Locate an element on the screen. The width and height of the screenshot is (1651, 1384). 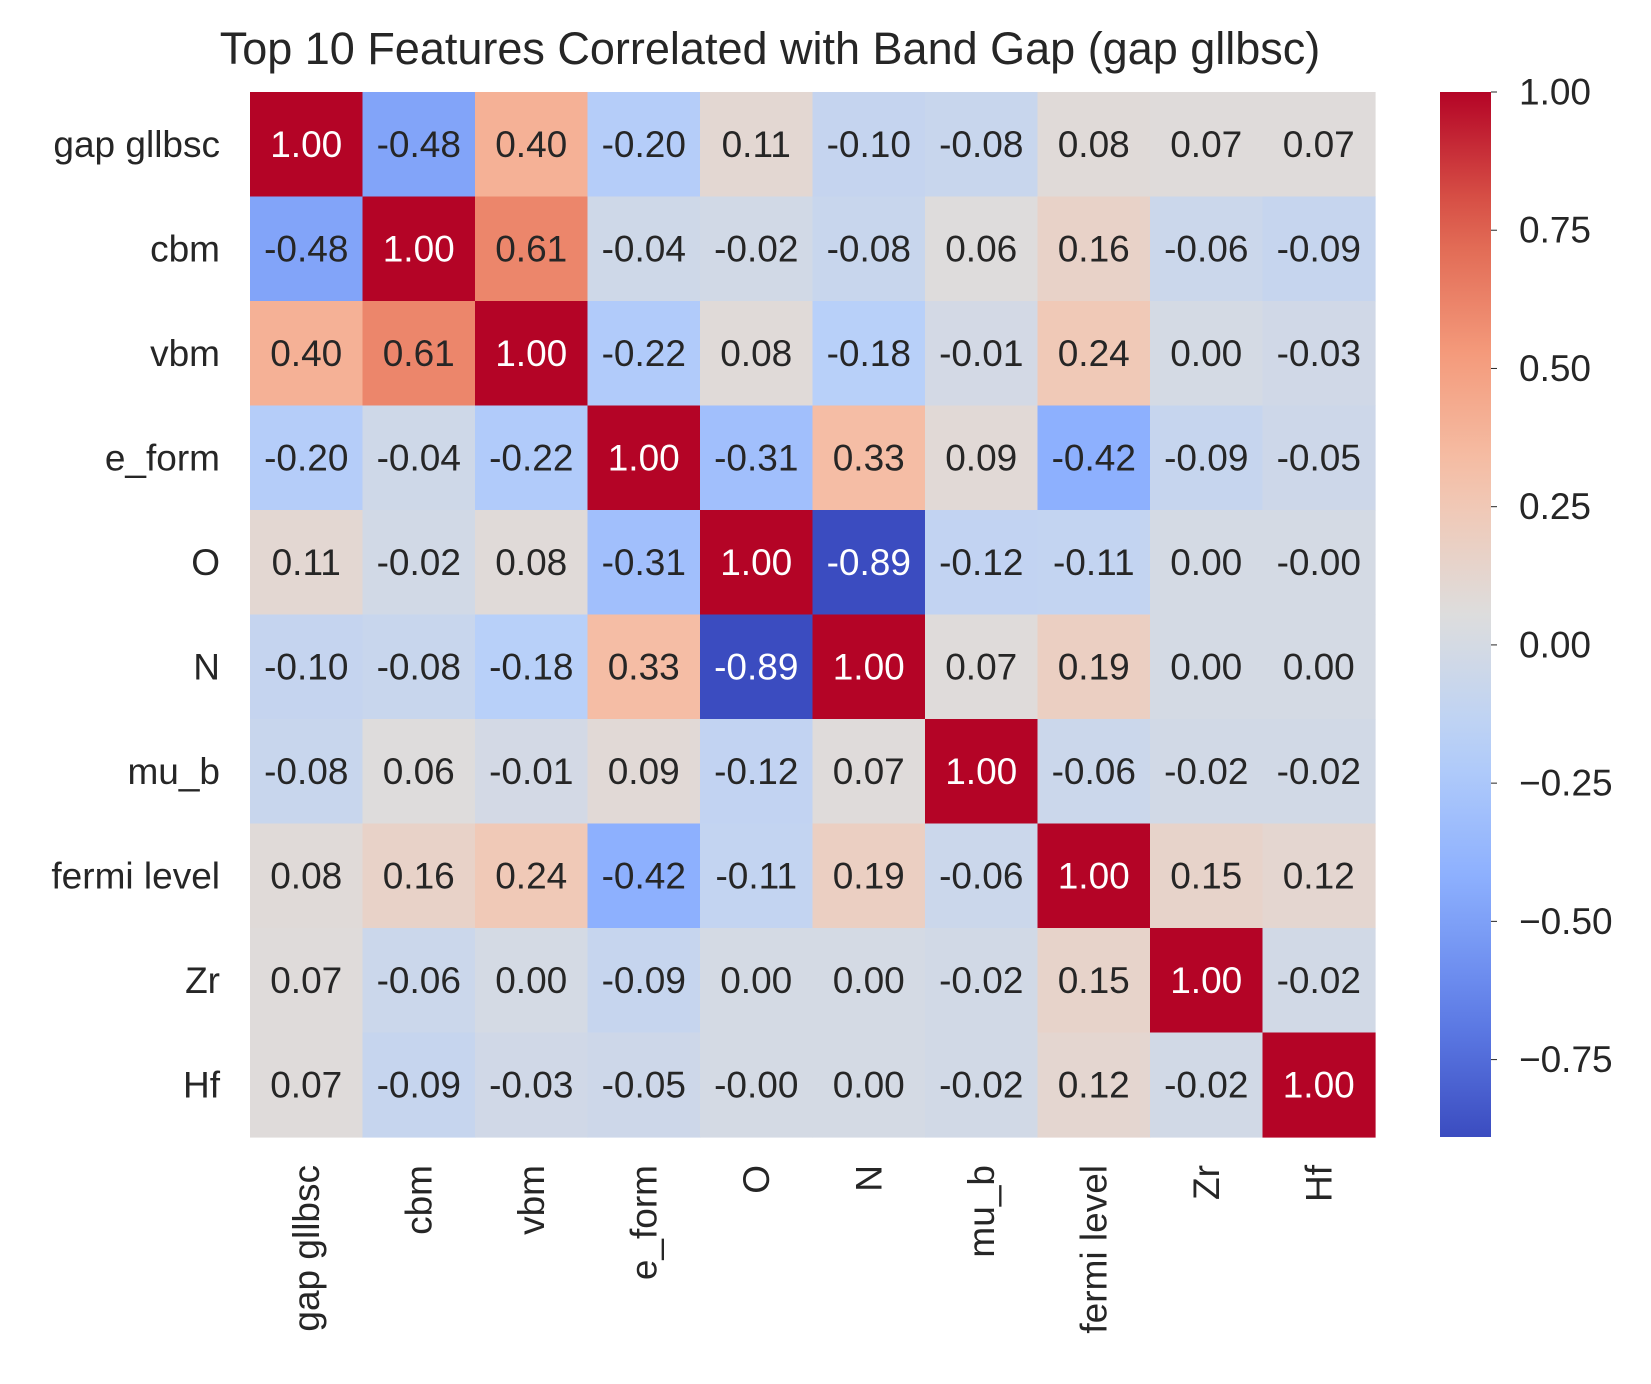
x-tick-label: e_form is located at coordinates (643, 1222).